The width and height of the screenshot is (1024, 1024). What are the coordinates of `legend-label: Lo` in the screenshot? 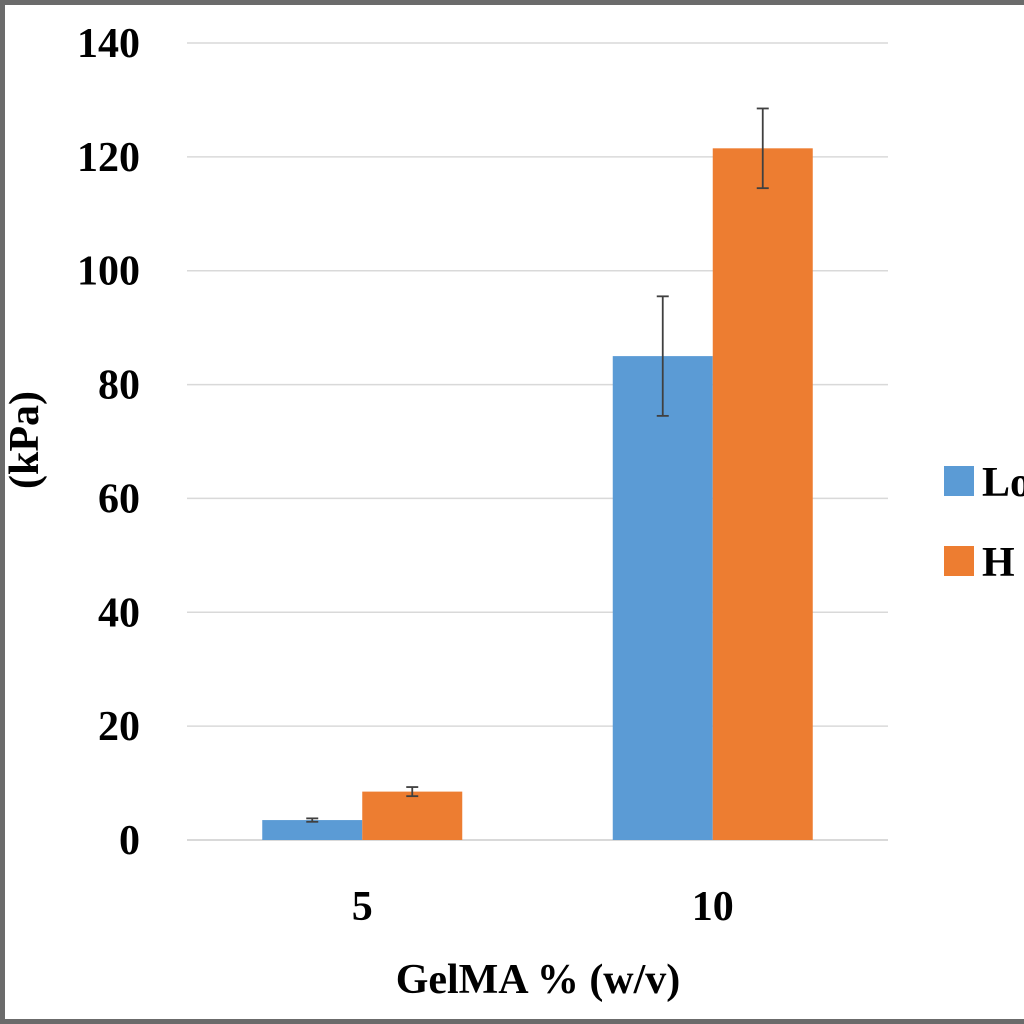 It's located at (1003, 483).